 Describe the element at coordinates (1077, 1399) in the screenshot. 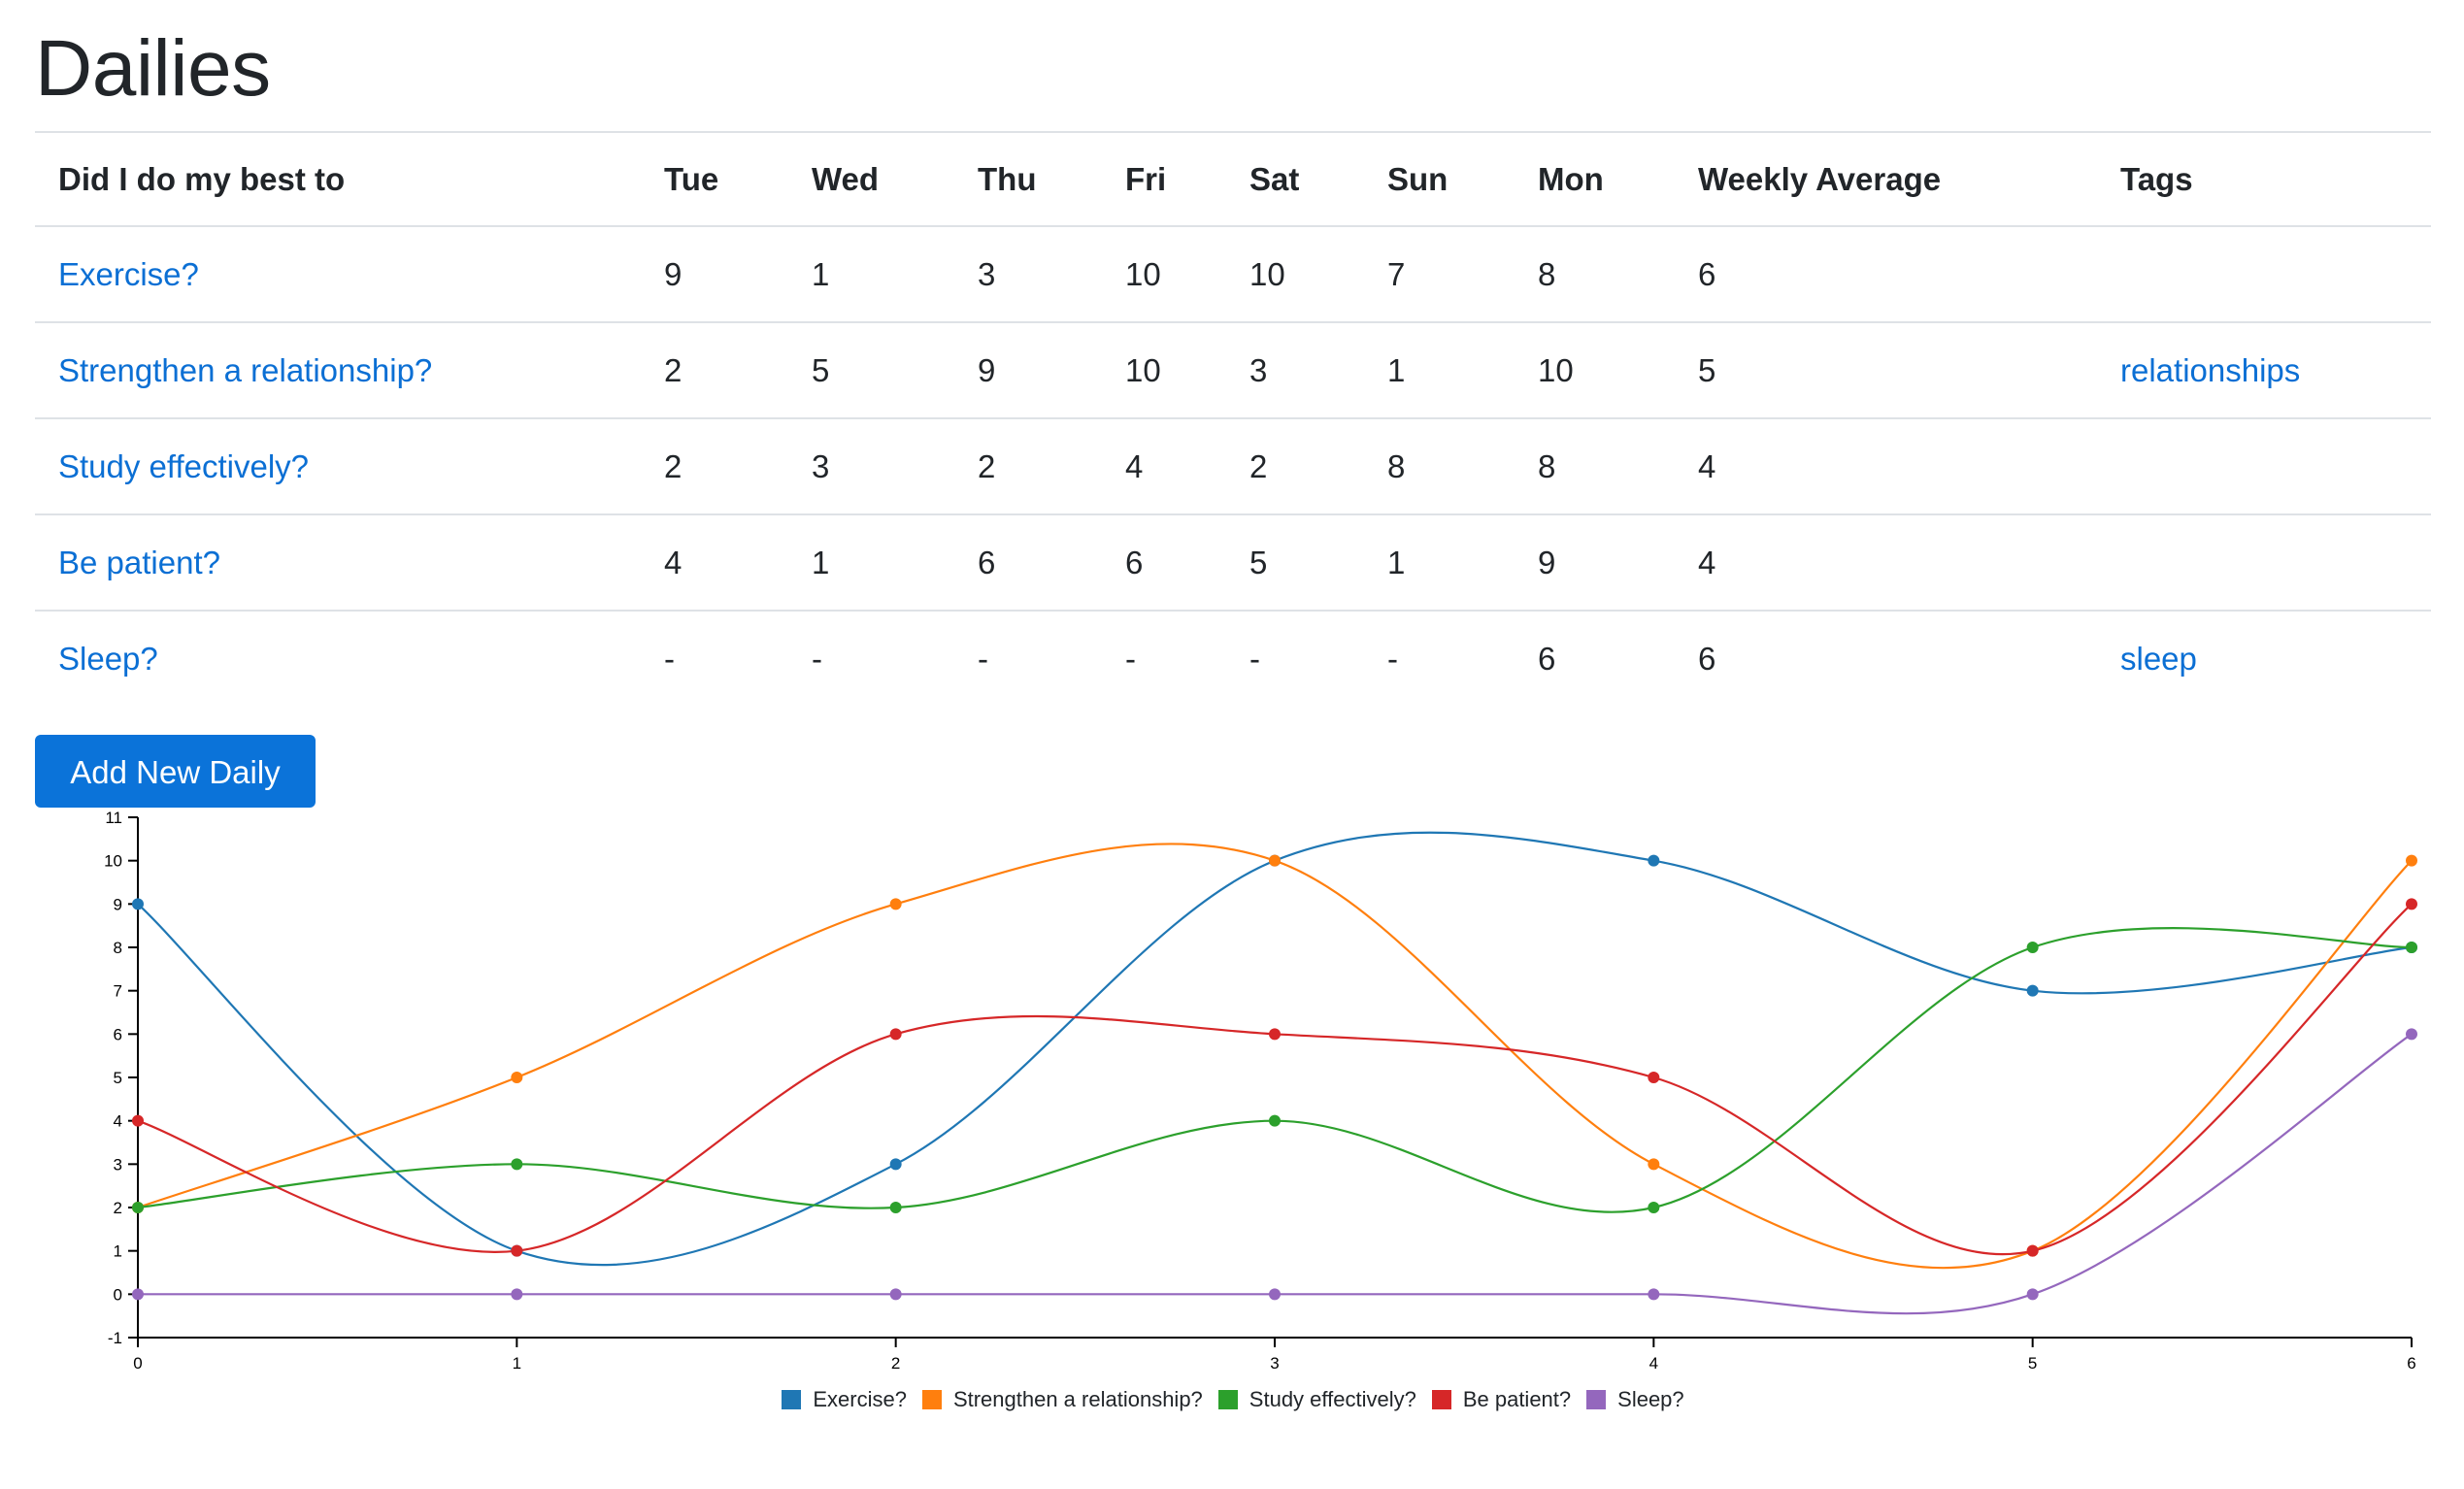

I see `legend-label: Strengthen a relationship?` at that location.